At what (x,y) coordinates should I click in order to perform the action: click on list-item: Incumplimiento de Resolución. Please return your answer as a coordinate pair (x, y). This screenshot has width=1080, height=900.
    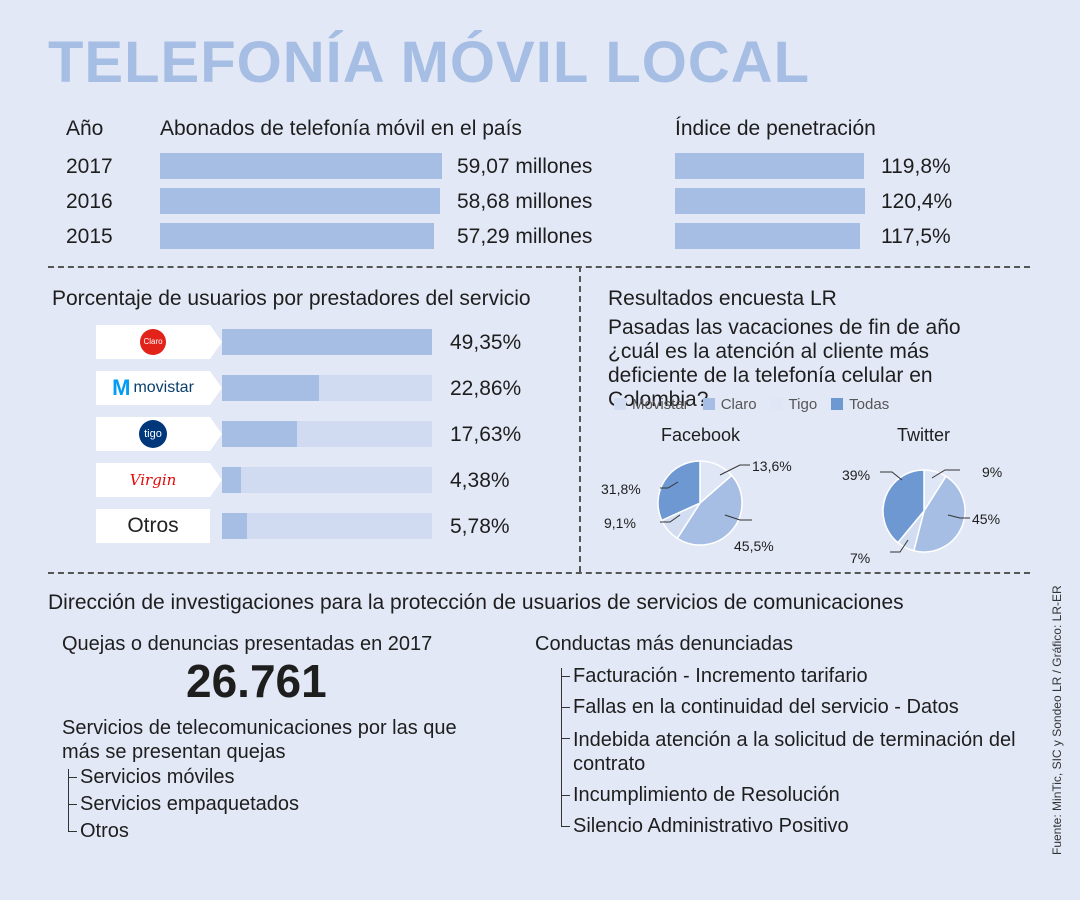
    Looking at the image, I should click on (706, 795).